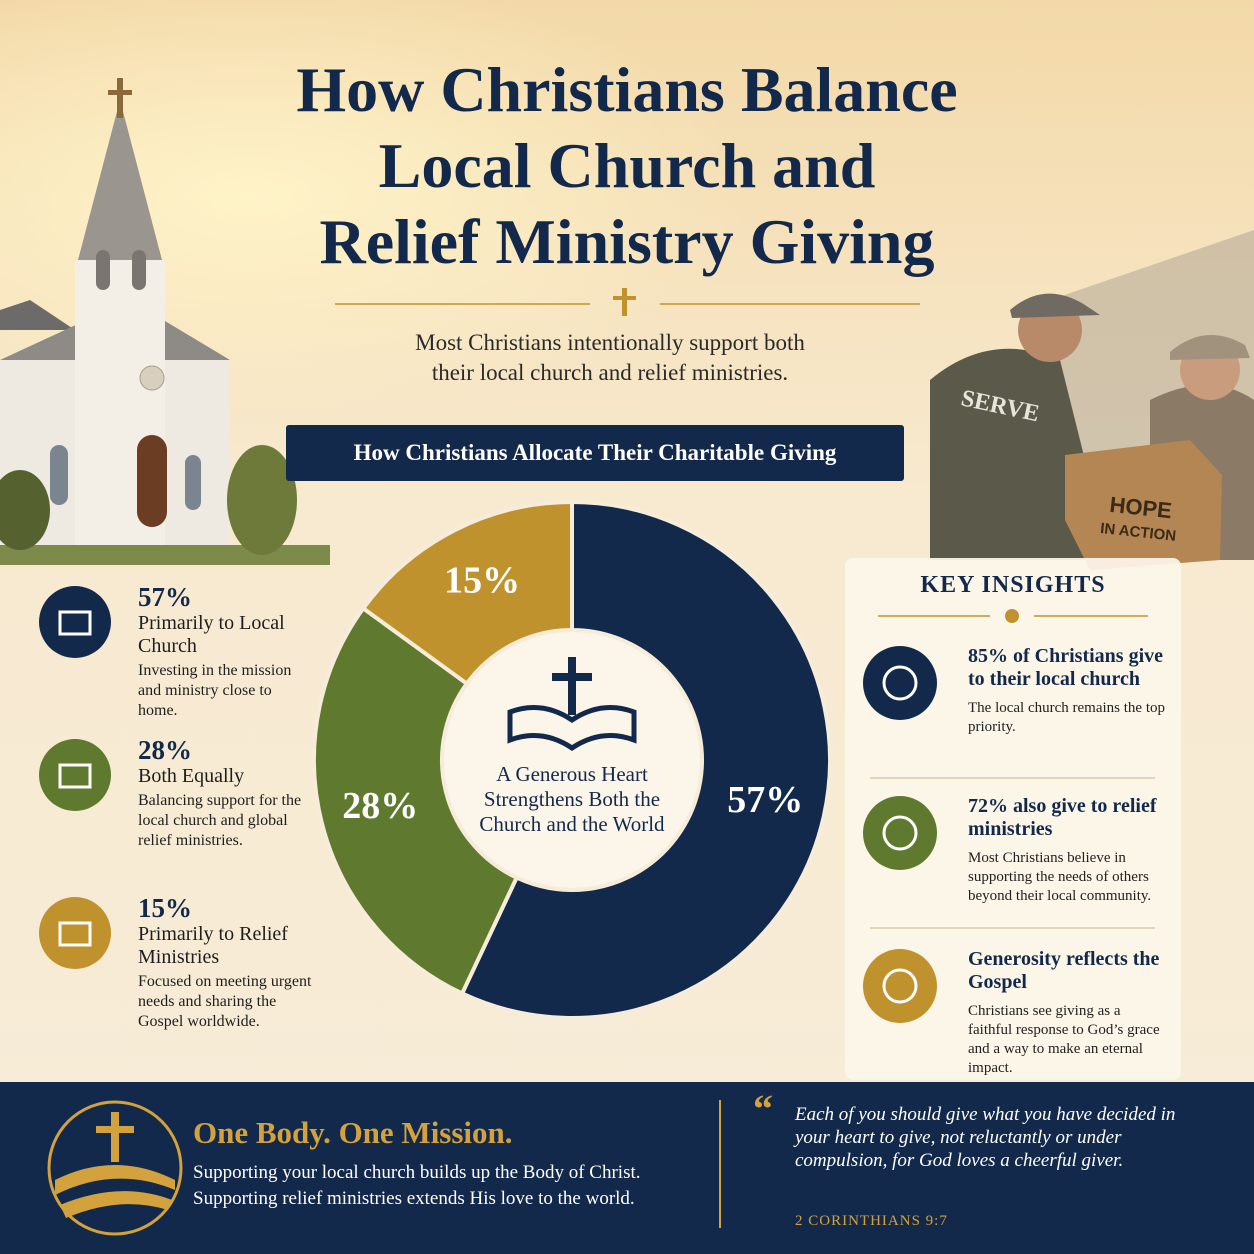 The height and width of the screenshot is (1254, 1254). Describe the element at coordinates (1062, 817) in the screenshot. I see `insight-headline: 72% also give to relief ministries` at that location.